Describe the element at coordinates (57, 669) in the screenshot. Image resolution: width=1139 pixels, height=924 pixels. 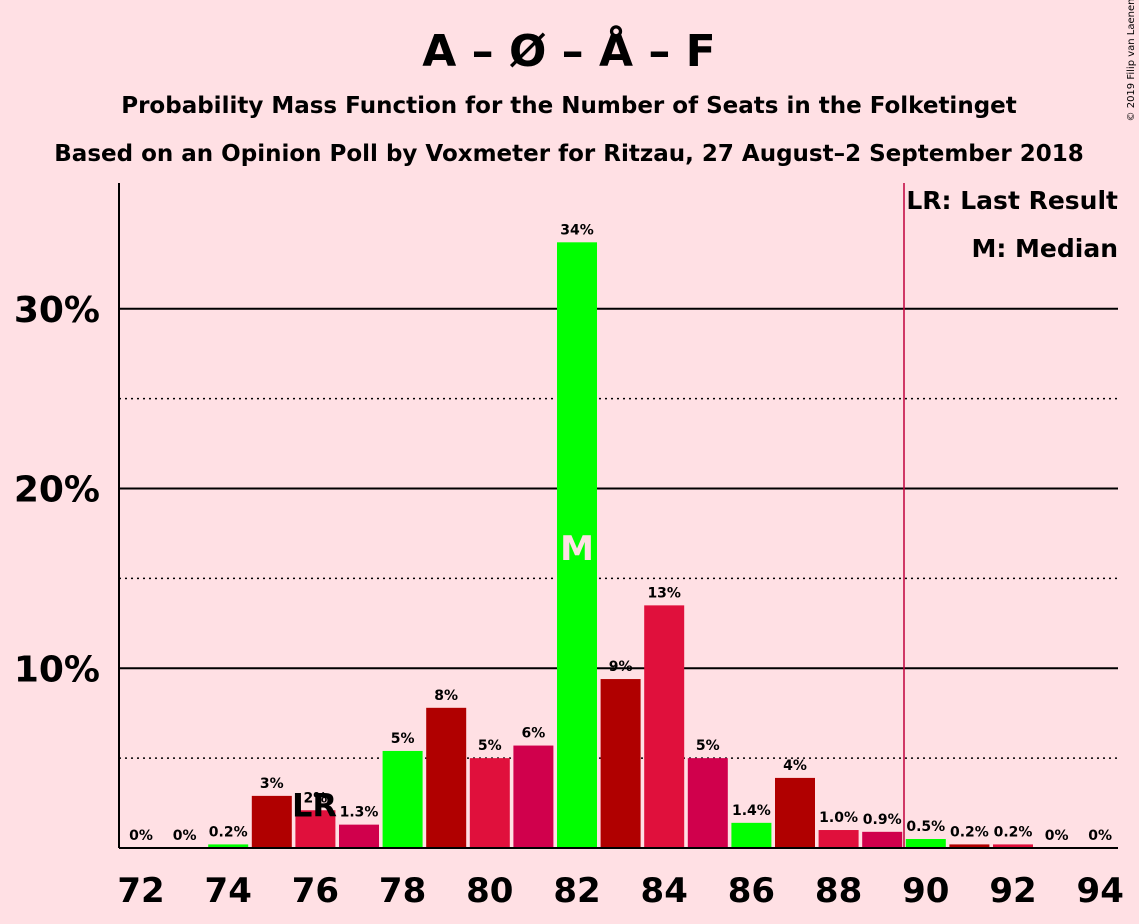
I see `y-tick-label: 10%` at that location.